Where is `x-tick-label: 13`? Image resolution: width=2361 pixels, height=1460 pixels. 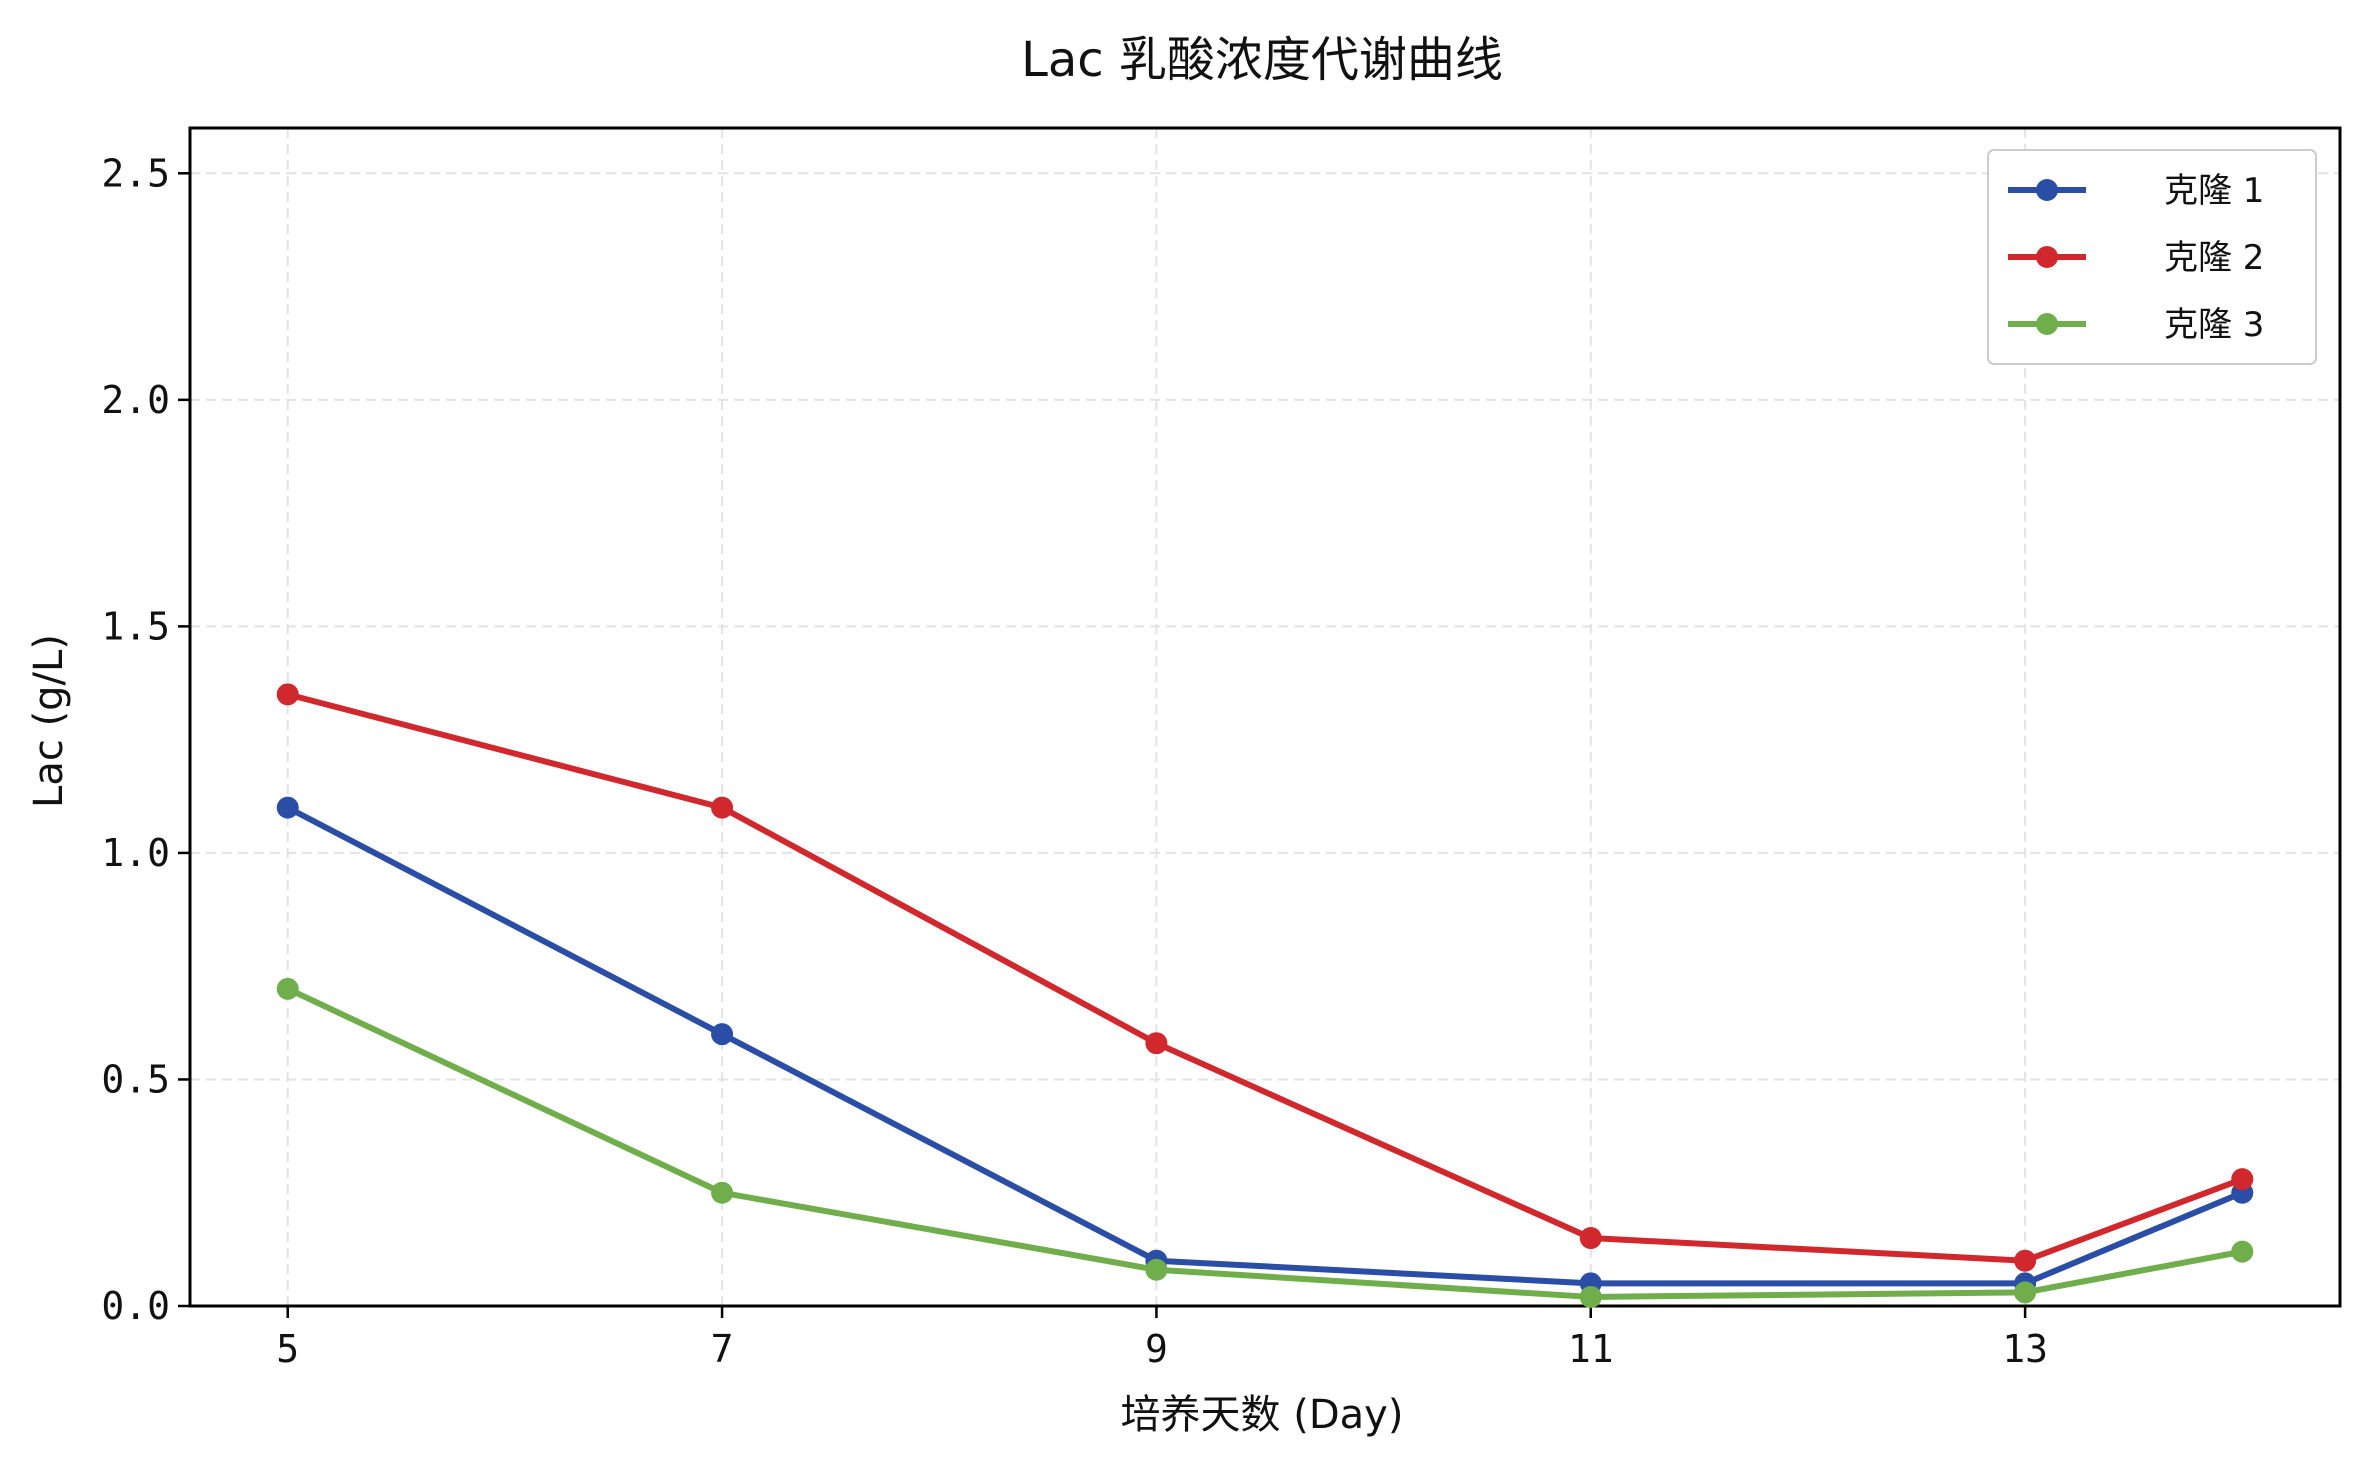 x-tick-label: 13 is located at coordinates (2025, 1349).